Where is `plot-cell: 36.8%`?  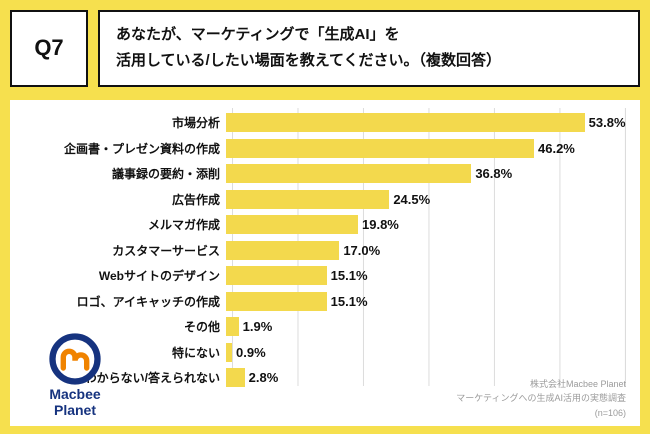 plot-cell: 36.8% is located at coordinates (426, 174).